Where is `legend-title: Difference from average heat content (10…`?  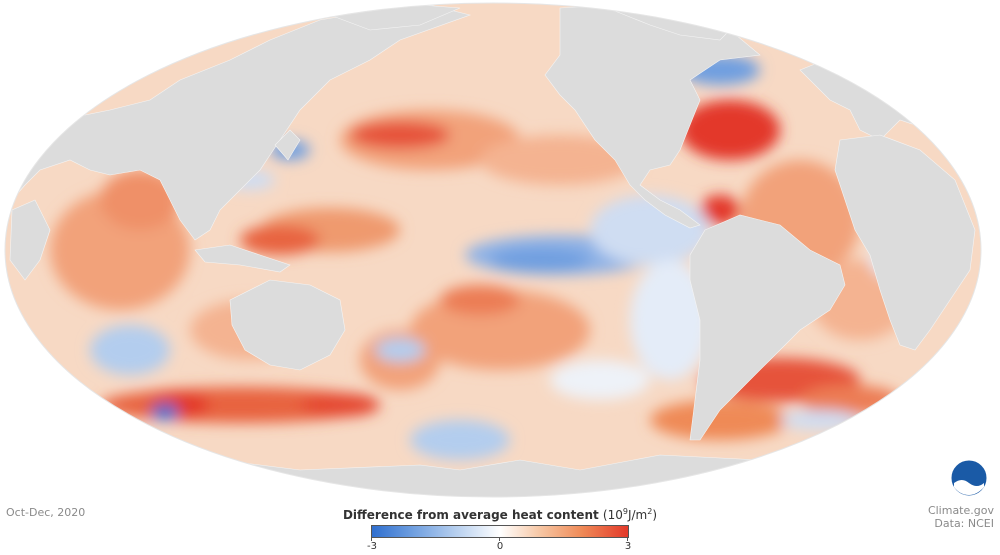
legend-title: Difference from average heat content (10… is located at coordinates (500, 514).